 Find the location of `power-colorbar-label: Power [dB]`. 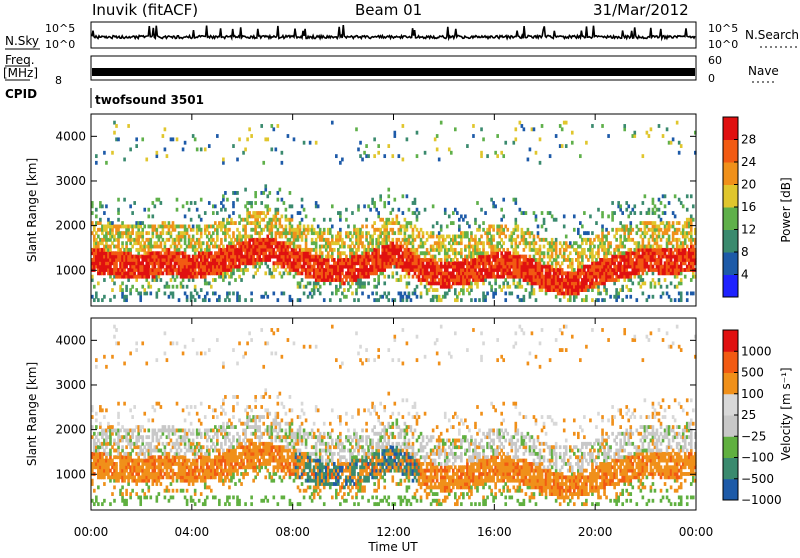

power-colorbar-label: Power [dB] is located at coordinates (786, 209).